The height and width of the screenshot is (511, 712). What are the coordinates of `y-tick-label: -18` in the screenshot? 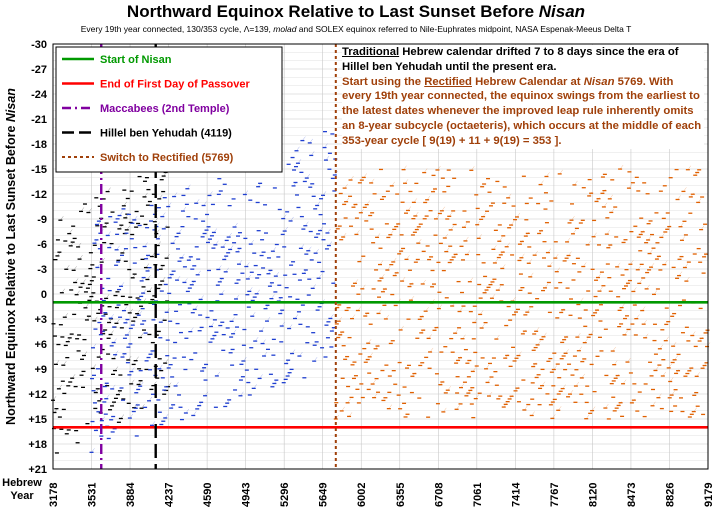 It's located at (39, 145).